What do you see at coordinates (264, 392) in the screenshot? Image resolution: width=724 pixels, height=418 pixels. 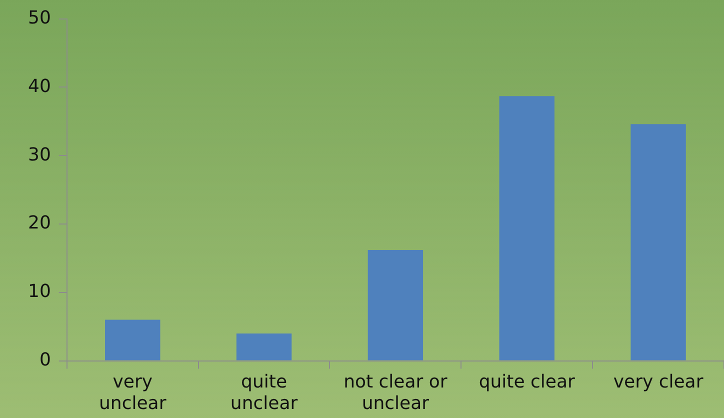 I see `x-tick-label: quite unclear` at bounding box center [264, 392].